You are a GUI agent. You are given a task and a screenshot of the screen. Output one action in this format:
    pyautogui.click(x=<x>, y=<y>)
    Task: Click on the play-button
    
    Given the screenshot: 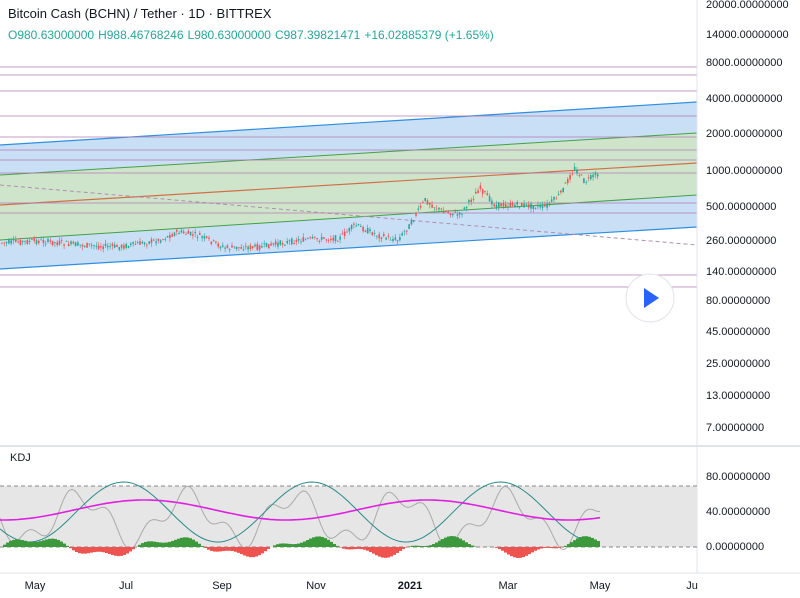 What is the action you would take?
    pyautogui.click(x=650, y=298)
    